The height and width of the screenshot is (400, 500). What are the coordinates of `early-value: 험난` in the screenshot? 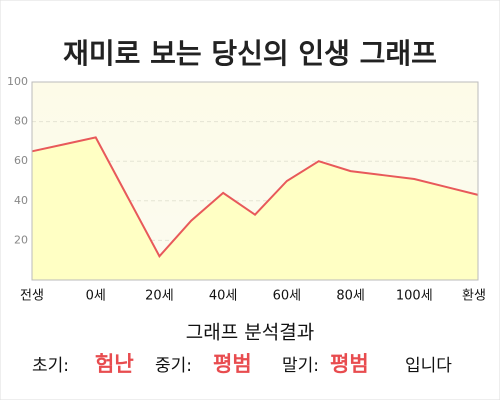 It's located at (114, 364).